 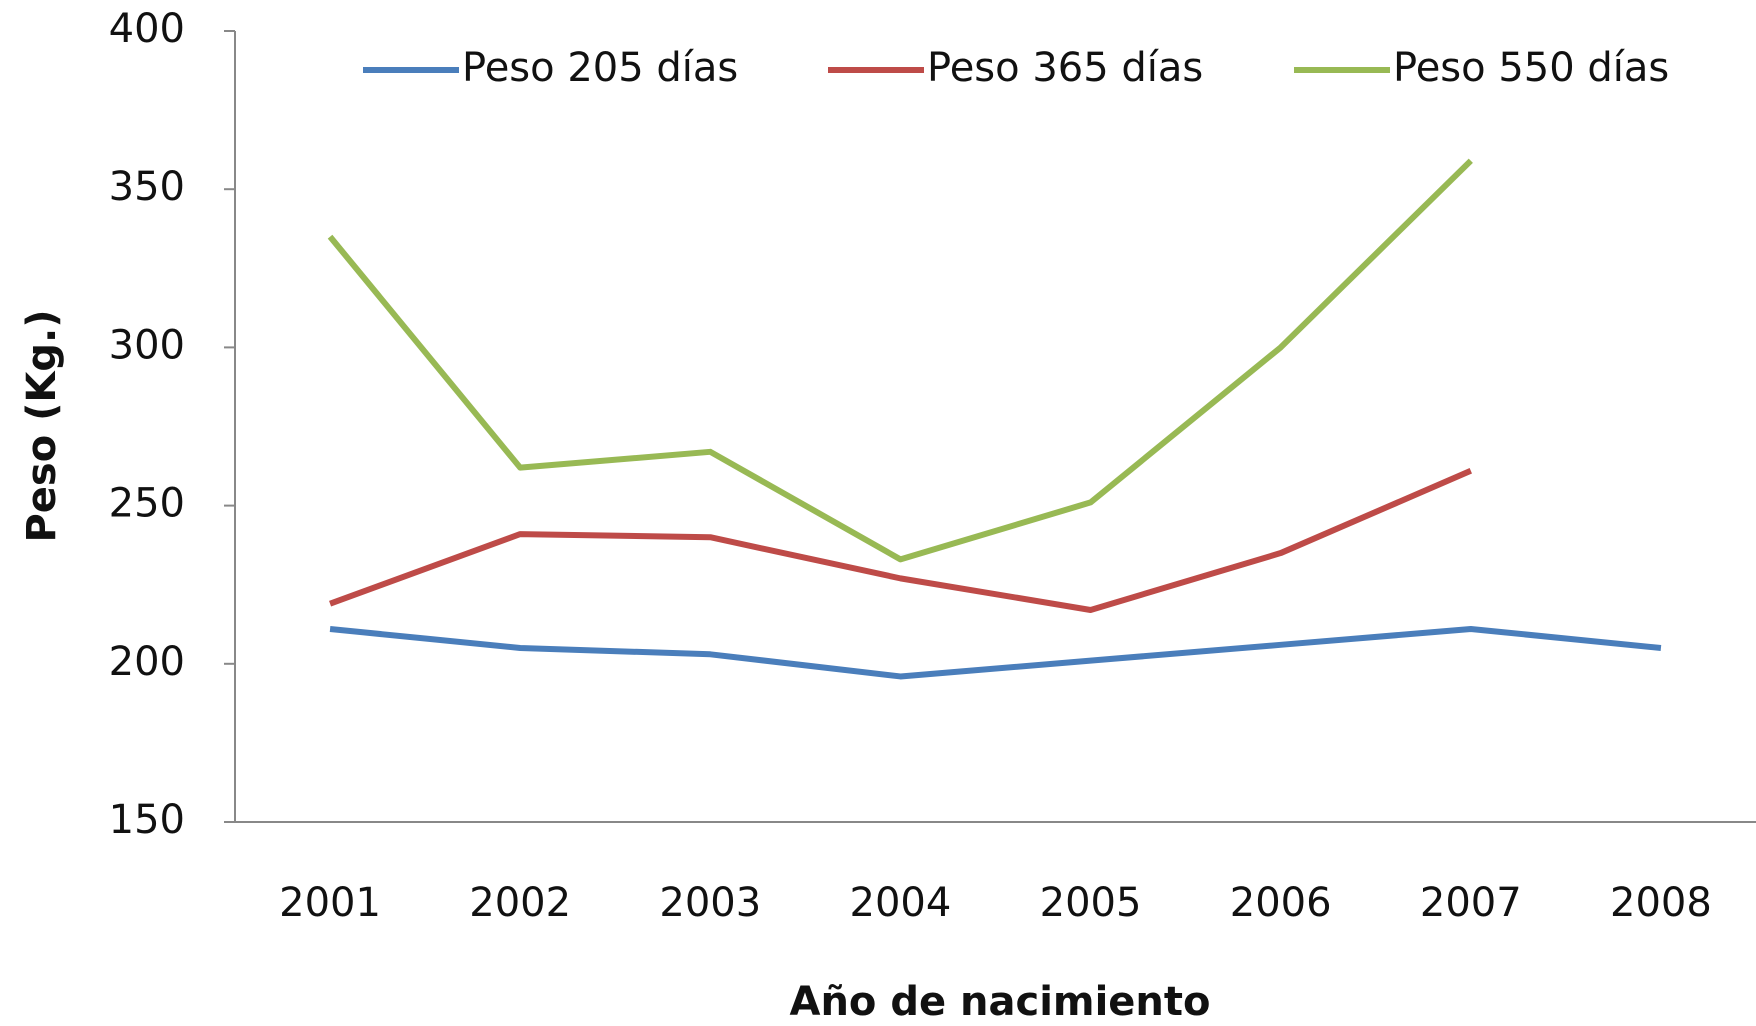 I want to click on legend-label: Peso 205 días, so click(x=600, y=68).